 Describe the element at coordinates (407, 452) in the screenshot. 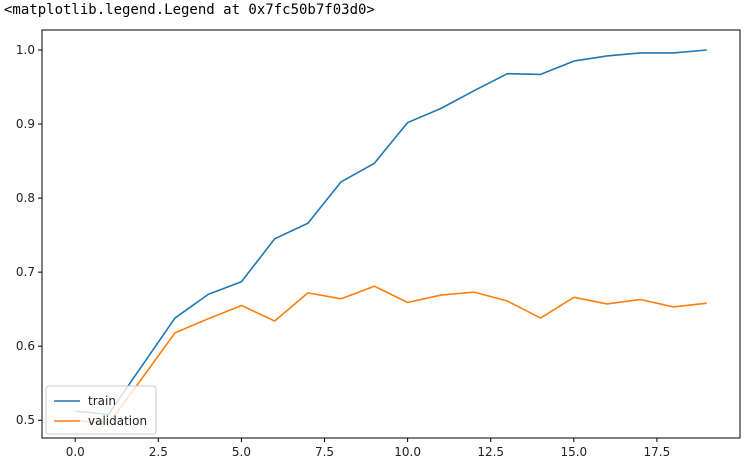

I see `x-tick-label: 10.0` at that location.